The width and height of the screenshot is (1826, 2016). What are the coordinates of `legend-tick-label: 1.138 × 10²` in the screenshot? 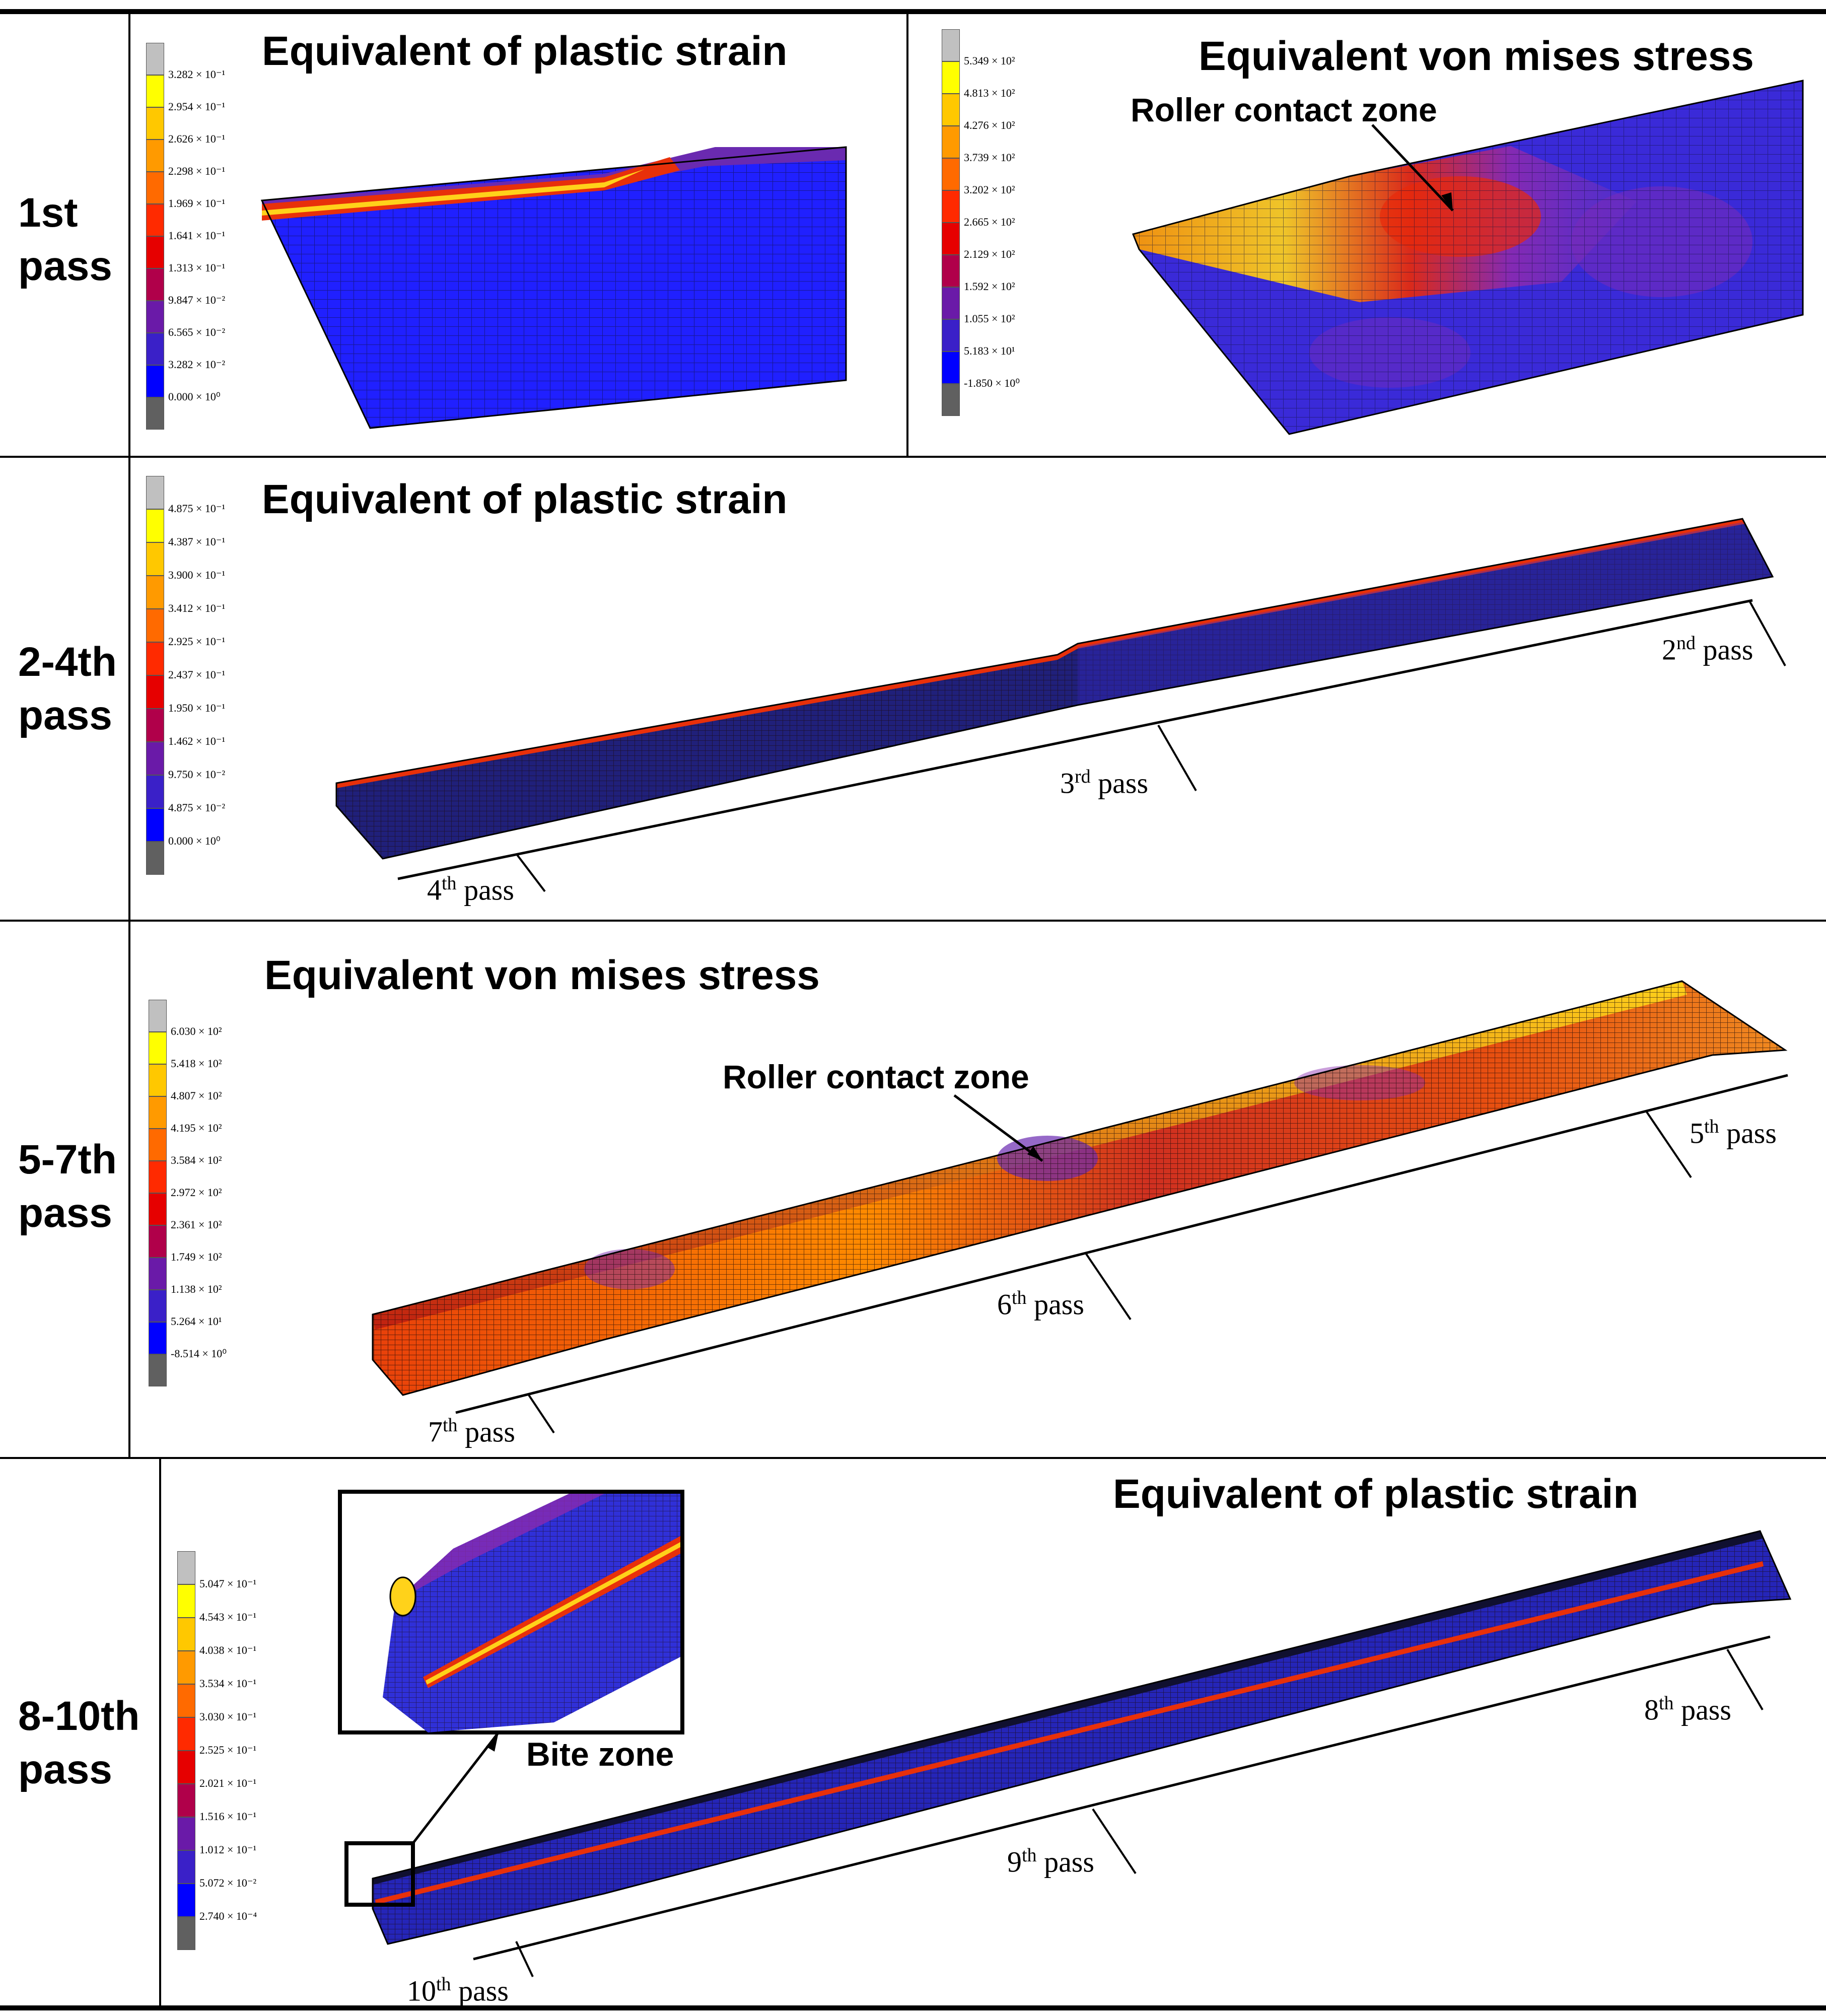 It's located at (196, 1289).